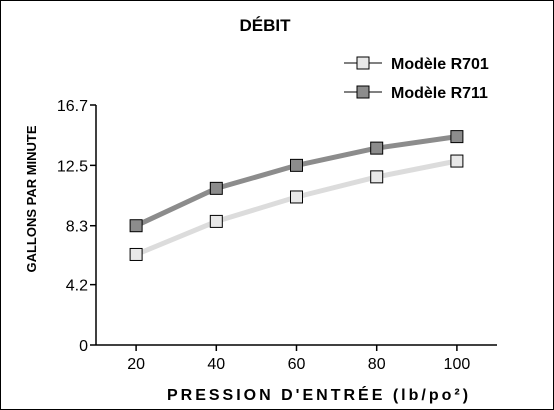 The image size is (554, 410). What do you see at coordinates (439, 93) in the screenshot?
I see `legend-label-2: Modèle R711` at bounding box center [439, 93].